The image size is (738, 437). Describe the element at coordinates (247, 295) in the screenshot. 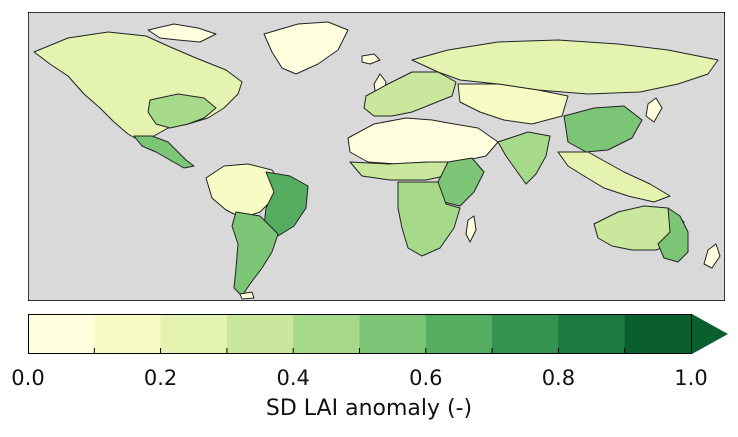

I see `tierra-del-fuego` at that location.